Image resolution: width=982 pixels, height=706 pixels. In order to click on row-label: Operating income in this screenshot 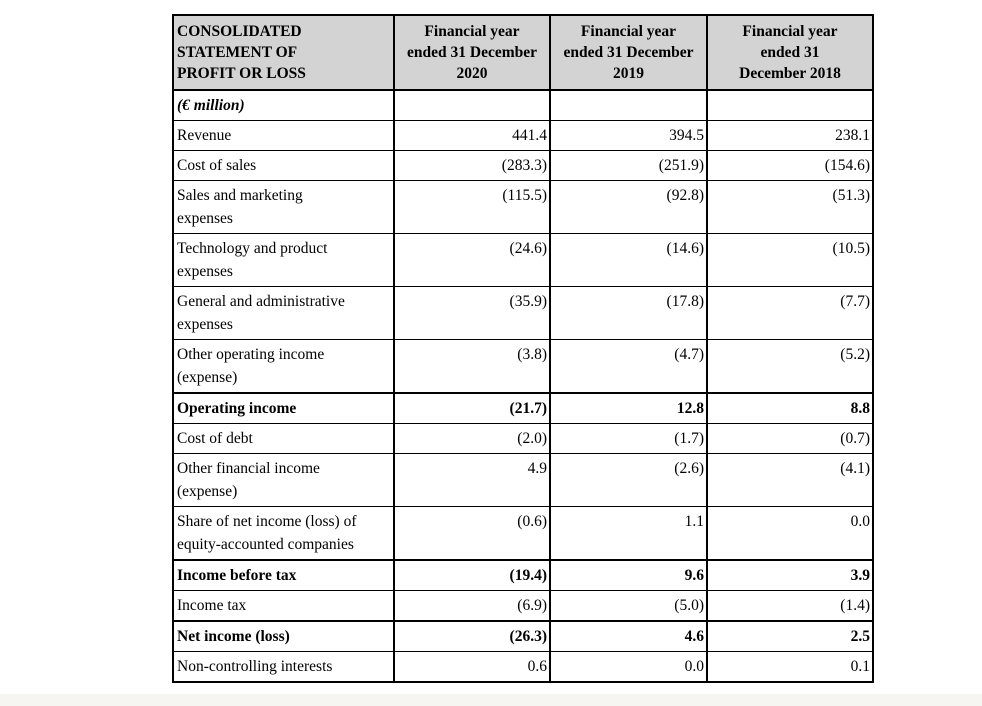, I will do `click(283, 408)`.